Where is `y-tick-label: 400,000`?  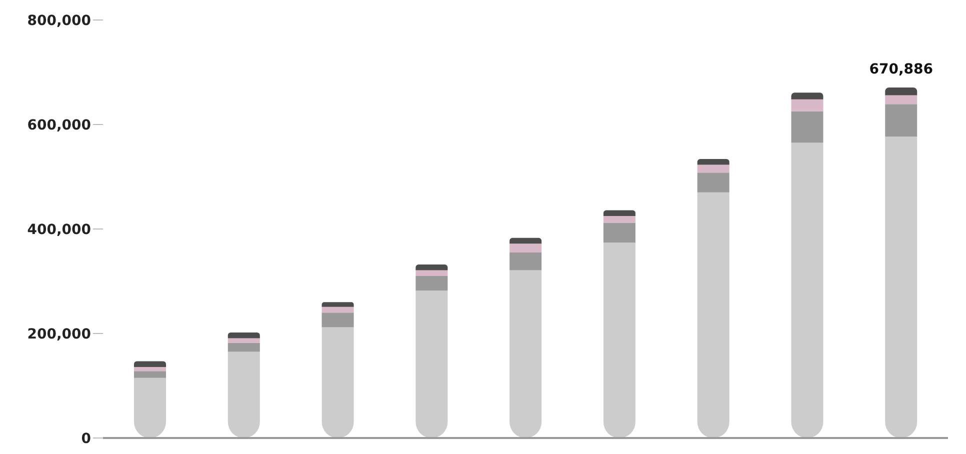 y-tick-label: 400,000 is located at coordinates (59, 230).